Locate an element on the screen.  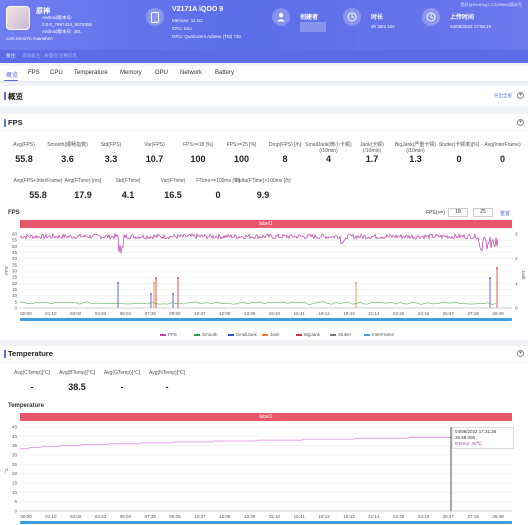
metric-value: 55.8 is located at coordinates (38, 195).